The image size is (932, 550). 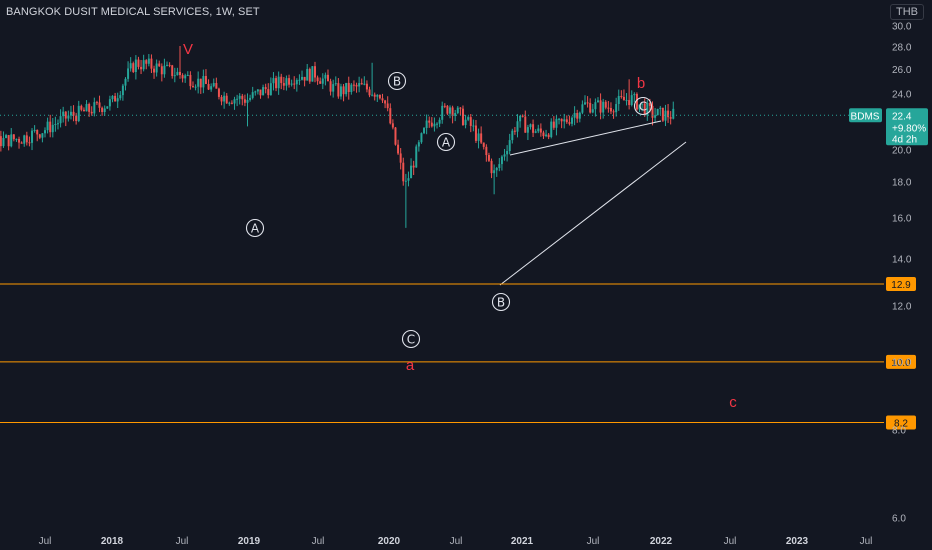 I want to click on wedge-upper-line, so click(x=585, y=138).